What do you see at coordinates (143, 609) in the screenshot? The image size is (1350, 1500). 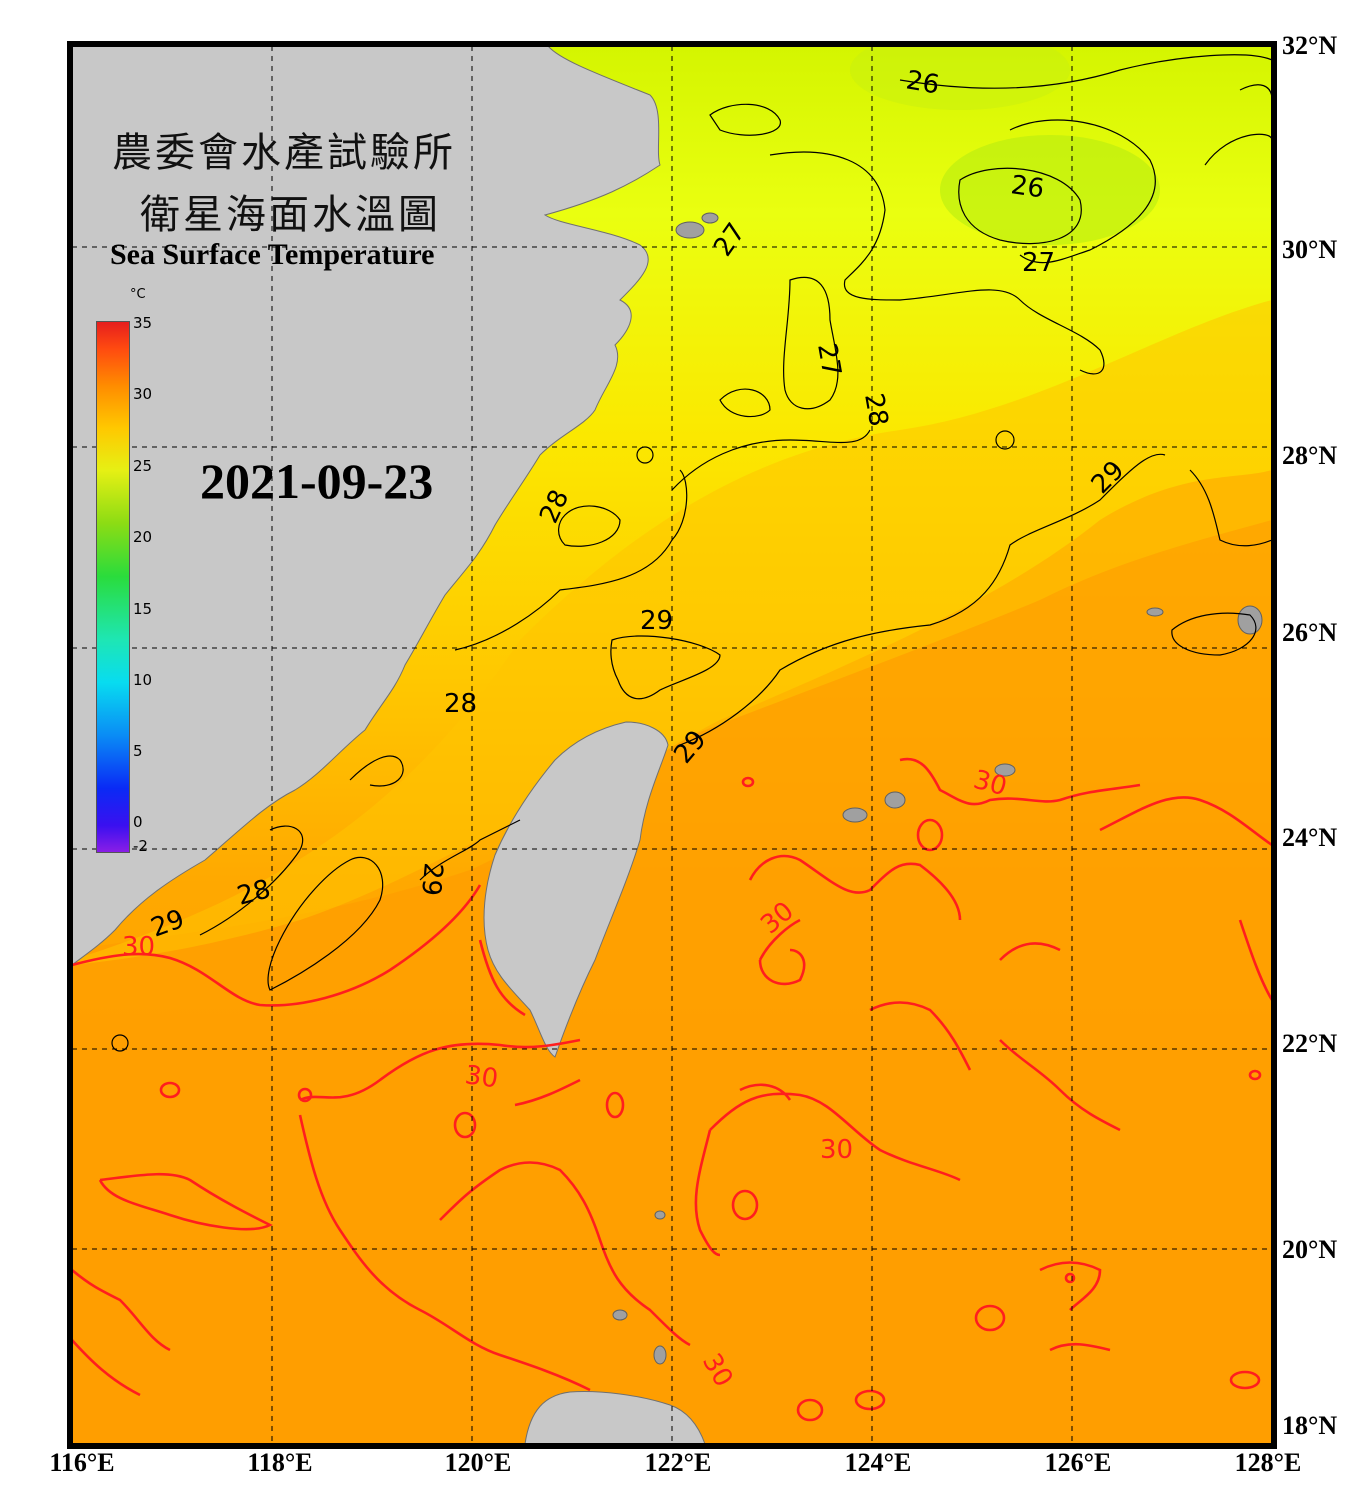 I see `colorbar-tick: 15` at bounding box center [143, 609].